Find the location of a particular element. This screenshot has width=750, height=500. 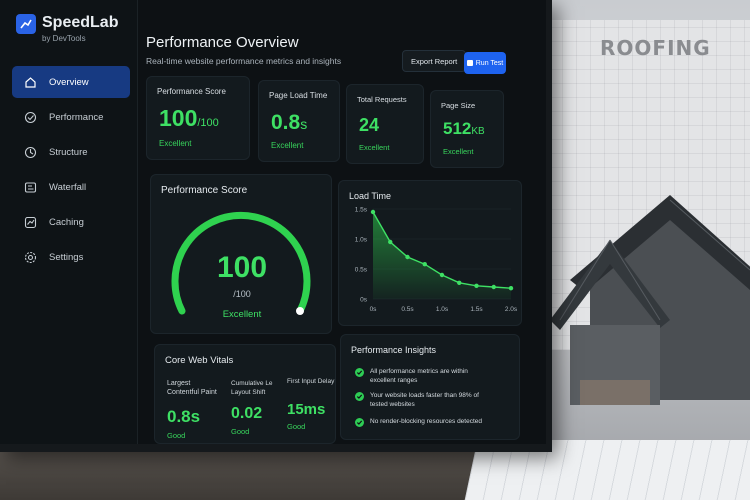

x-tick-label: 0.5s is located at coordinates (407, 309).